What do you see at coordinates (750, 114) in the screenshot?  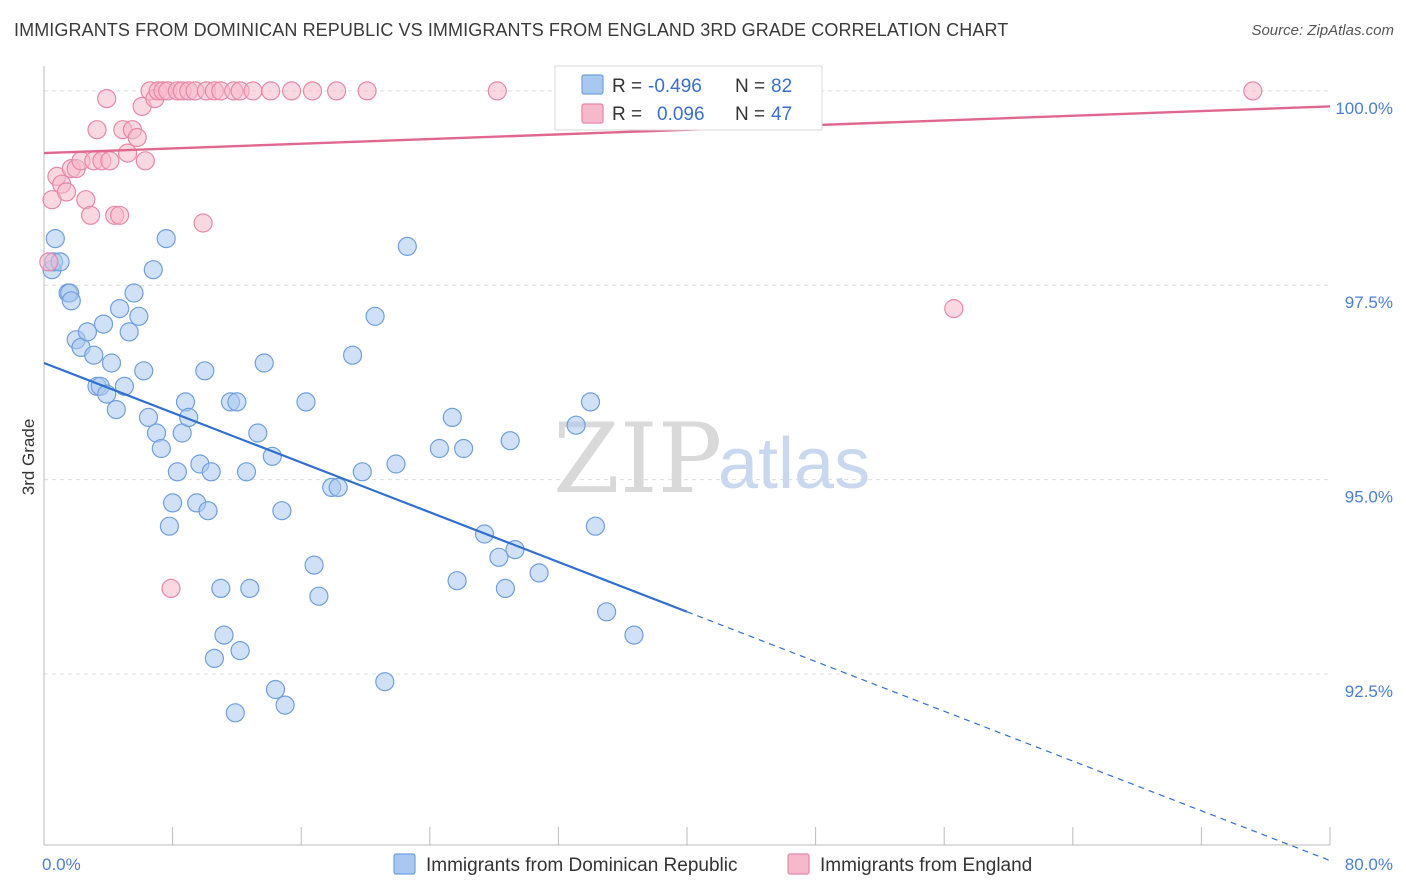 I see `legend-n-label-2: N =` at bounding box center [750, 114].